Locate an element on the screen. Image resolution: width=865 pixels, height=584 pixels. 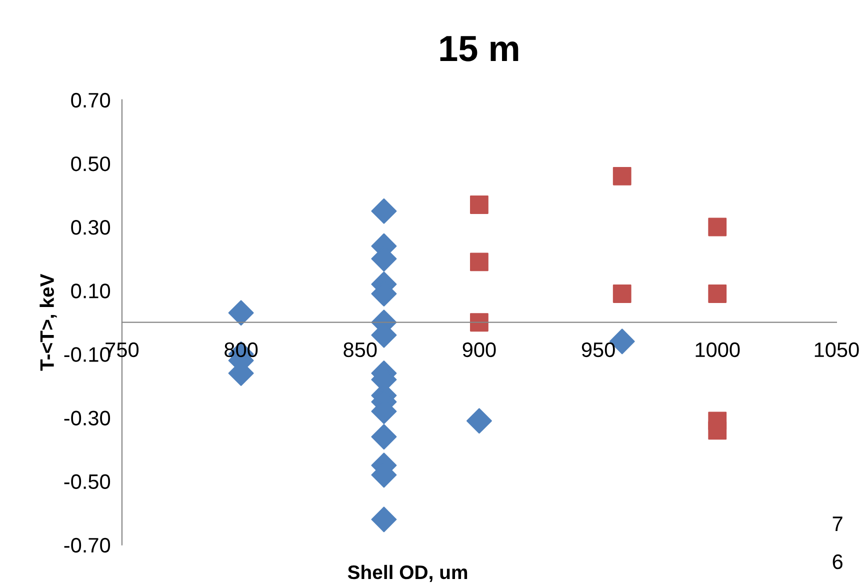
x-tick-label: 1000 is located at coordinates (718, 350).